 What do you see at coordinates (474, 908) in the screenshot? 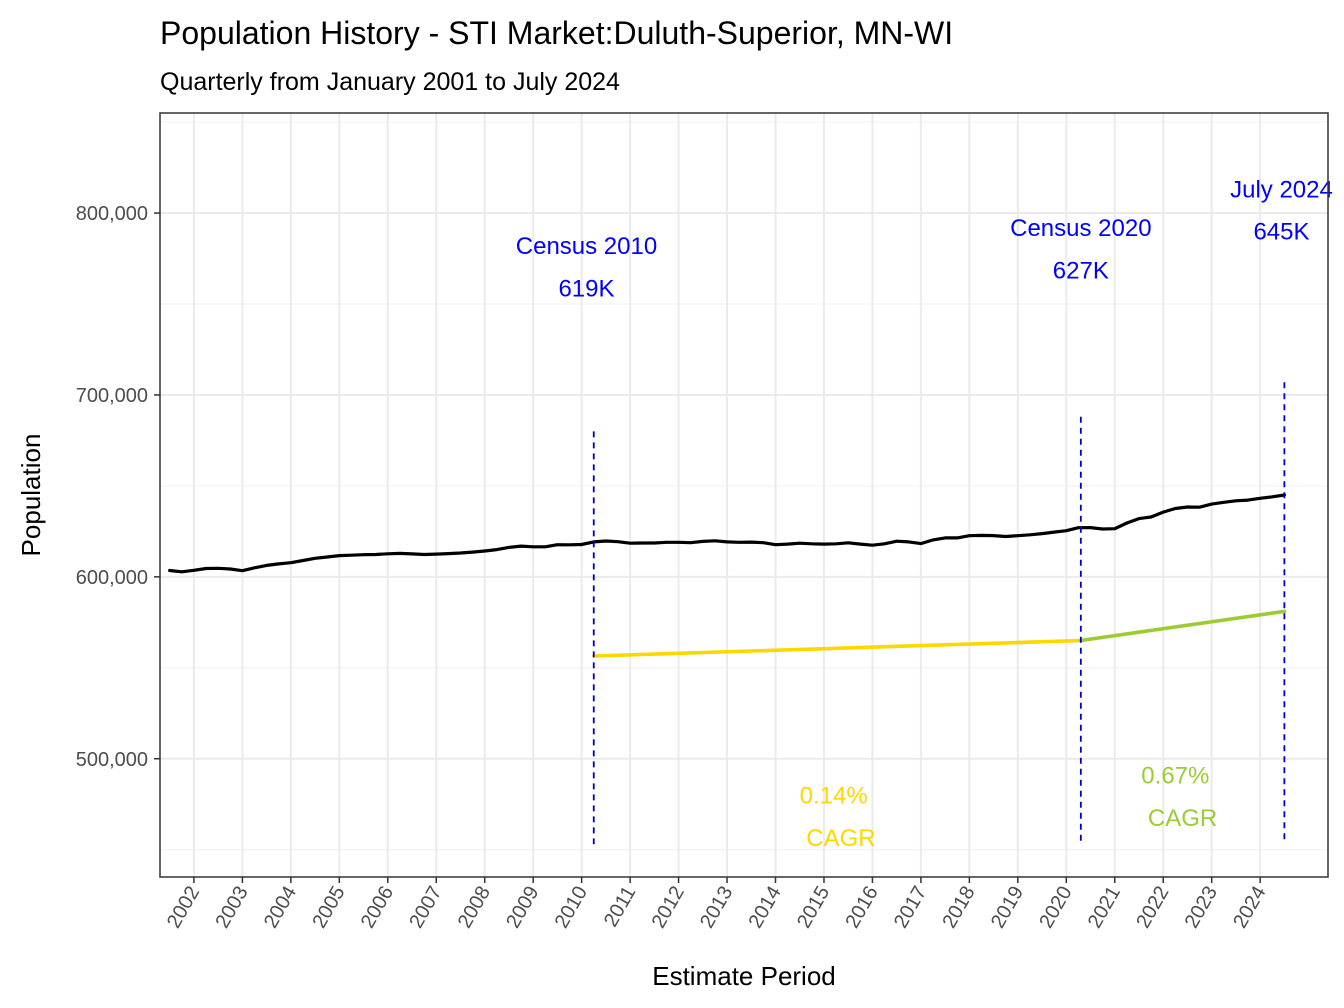
I see `x-tick-label: 2008` at bounding box center [474, 908].